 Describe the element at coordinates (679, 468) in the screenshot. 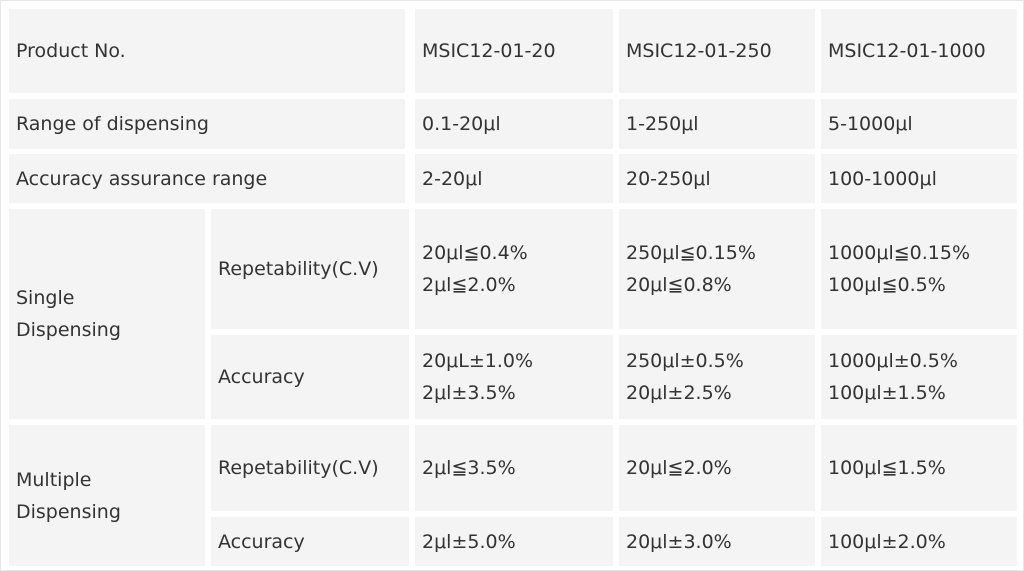

I see `cell-text: 20μl≦2.0%` at that location.